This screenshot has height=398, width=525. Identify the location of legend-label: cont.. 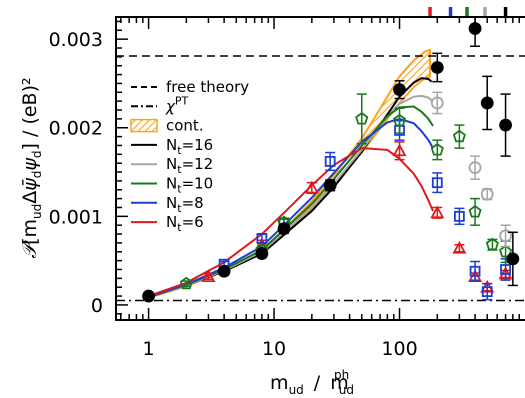
(185, 126).